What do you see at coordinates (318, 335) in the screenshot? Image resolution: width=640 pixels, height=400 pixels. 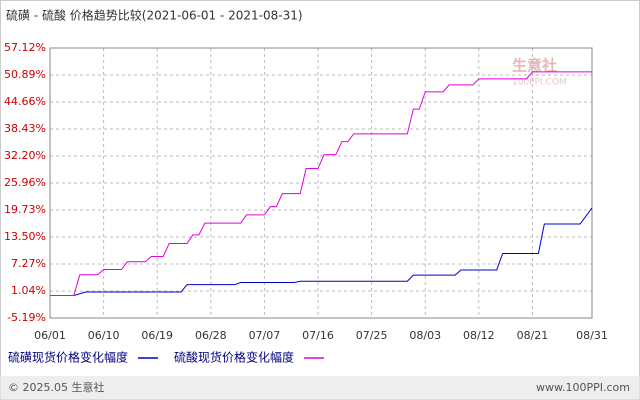 I see `x-tick-label: 07/16` at bounding box center [318, 335].